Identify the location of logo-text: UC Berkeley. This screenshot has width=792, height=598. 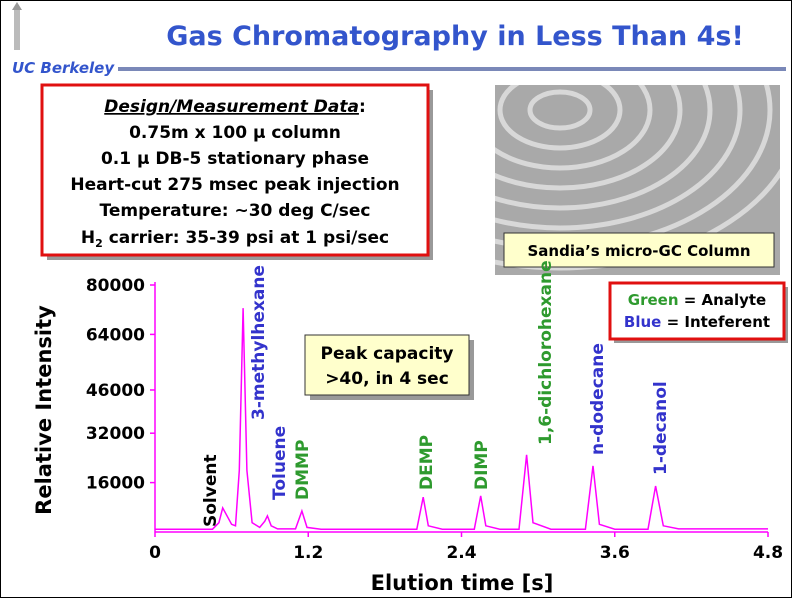
(63, 68).